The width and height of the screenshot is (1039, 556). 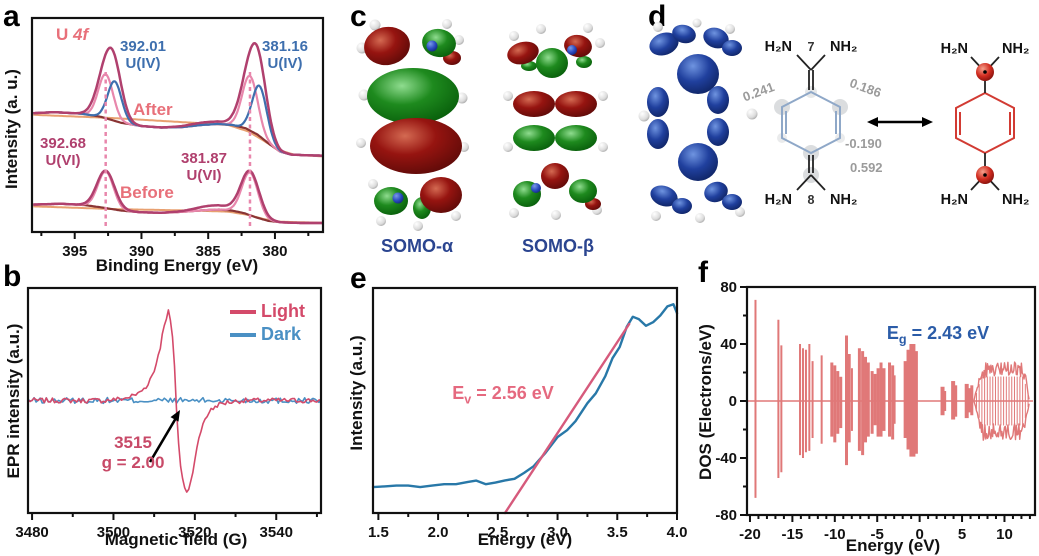 I want to click on svg-text: 4.0, so click(x=677, y=532).